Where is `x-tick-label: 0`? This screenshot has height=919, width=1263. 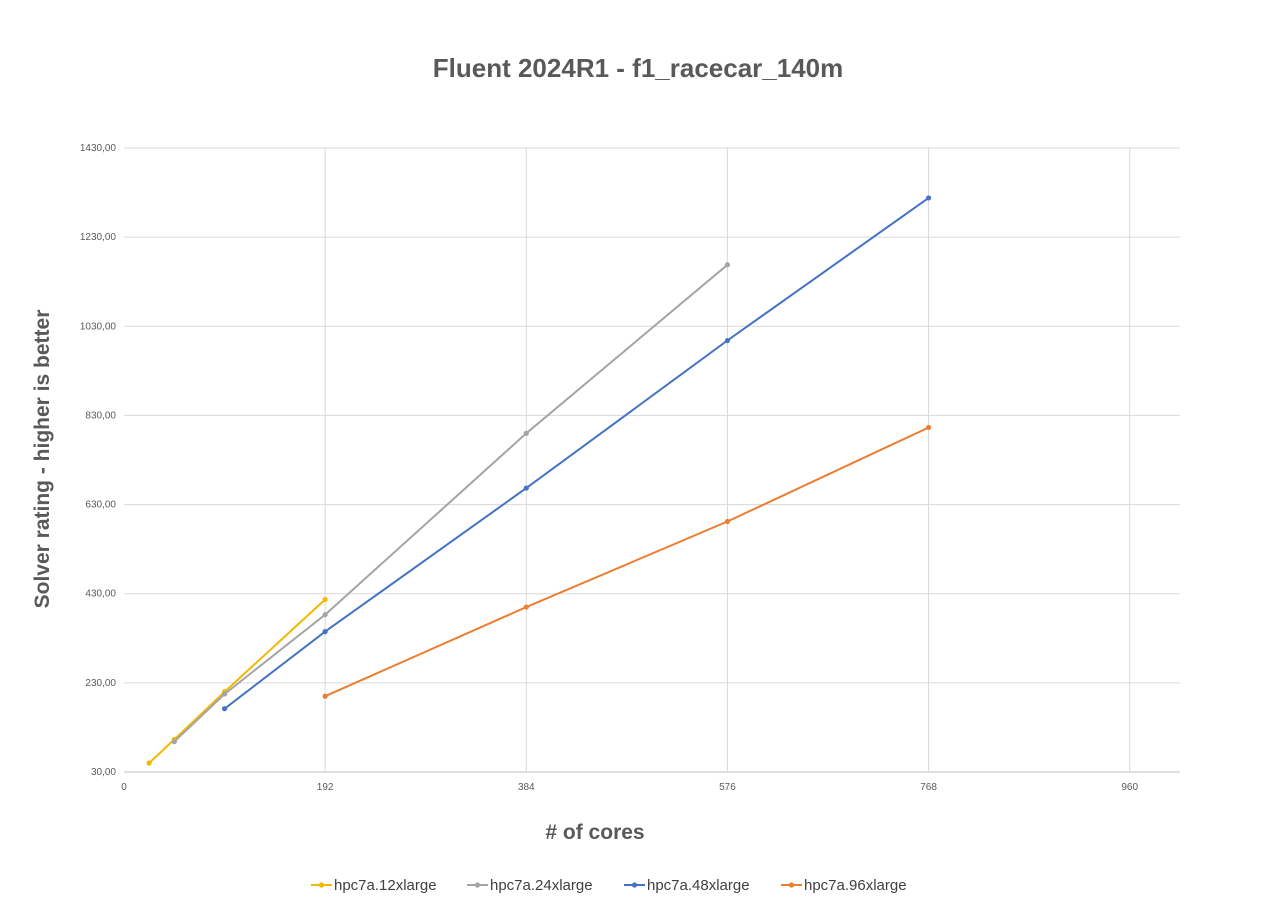 x-tick-label: 0 is located at coordinates (124, 787).